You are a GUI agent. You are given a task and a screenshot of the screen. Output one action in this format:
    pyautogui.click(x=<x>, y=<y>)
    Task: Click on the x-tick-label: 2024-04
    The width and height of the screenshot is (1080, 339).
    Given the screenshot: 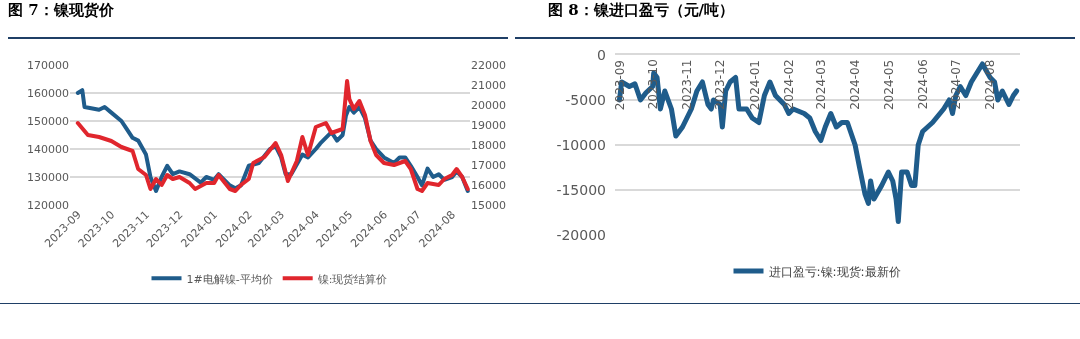 What is the action you would take?
    pyautogui.click(x=855, y=84)
    